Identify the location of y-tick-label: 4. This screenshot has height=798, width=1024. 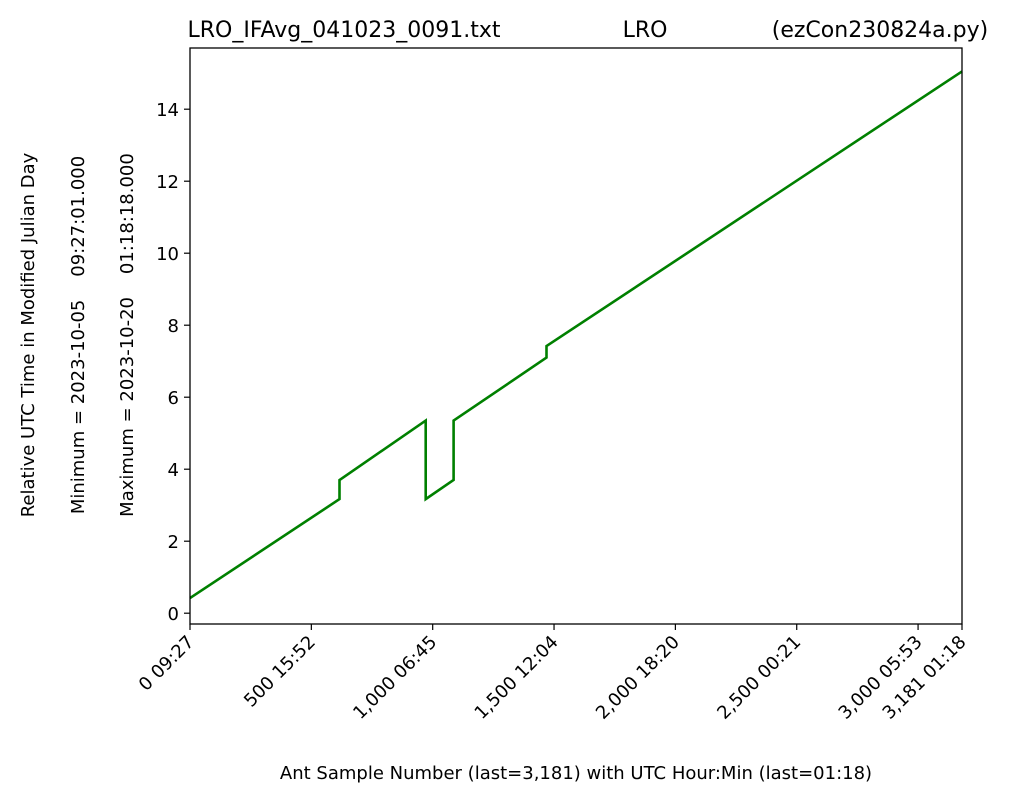
(173, 470).